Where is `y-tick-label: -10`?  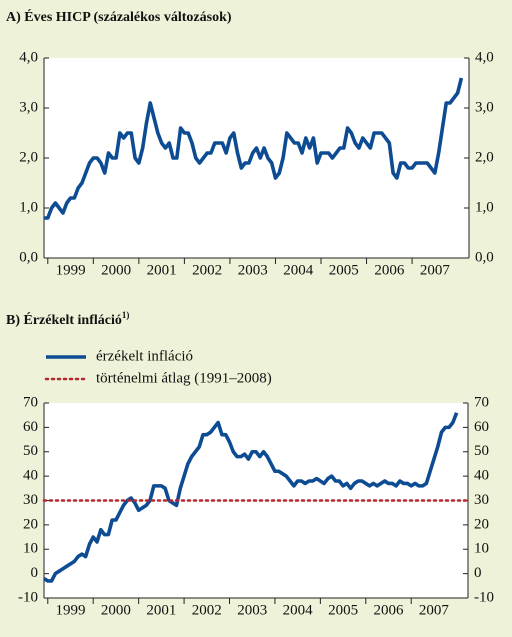
y-tick-label: -10 is located at coordinates (28, 597).